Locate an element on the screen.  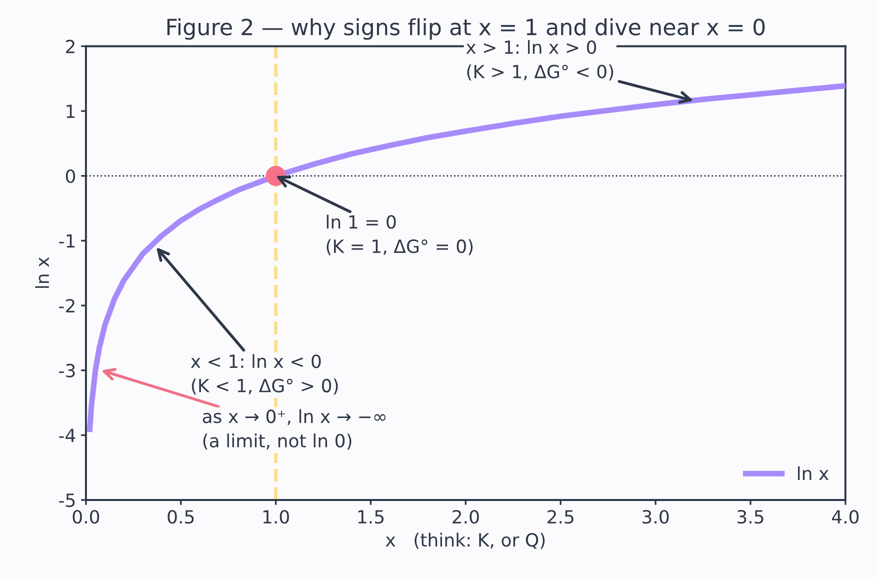
x-tick-label: 3.5 is located at coordinates (751, 517).